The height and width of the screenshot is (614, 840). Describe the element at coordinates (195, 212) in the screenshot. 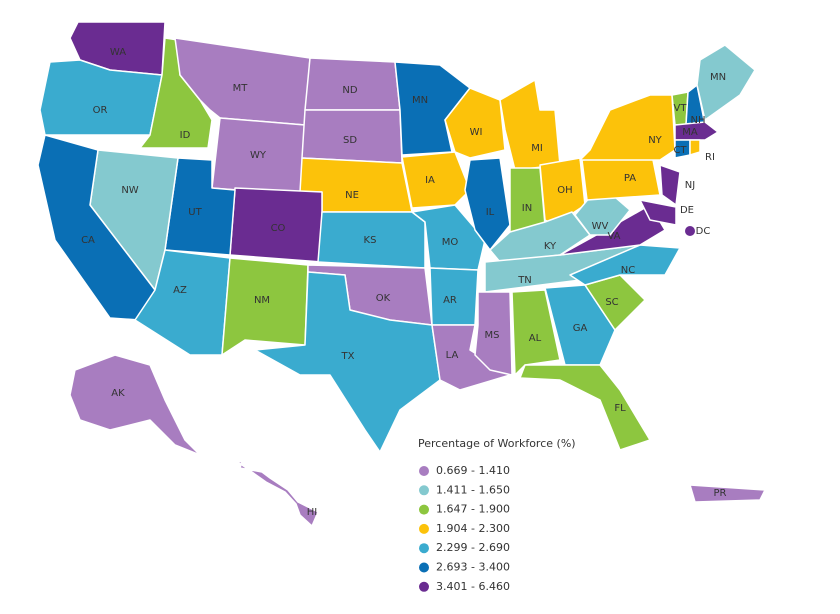

I see `state-label: UT` at that location.